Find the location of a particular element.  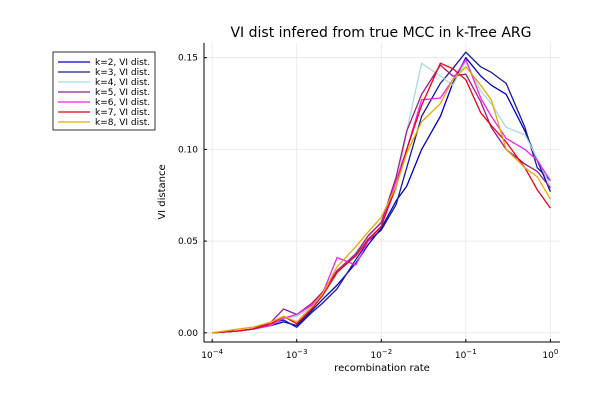

legend-label: k=4, VI dist. is located at coordinates (122, 83).